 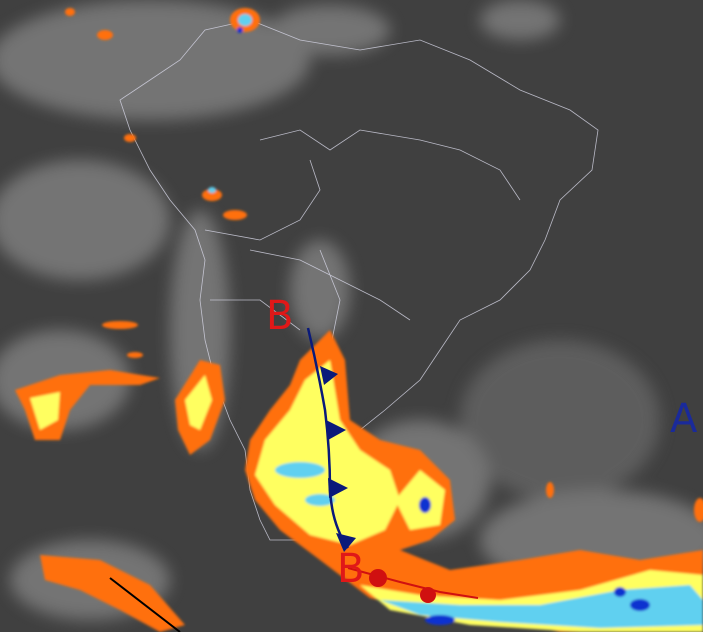 What do you see at coordinates (145, 604) in the screenshot?
I see `border-line` at bounding box center [145, 604].